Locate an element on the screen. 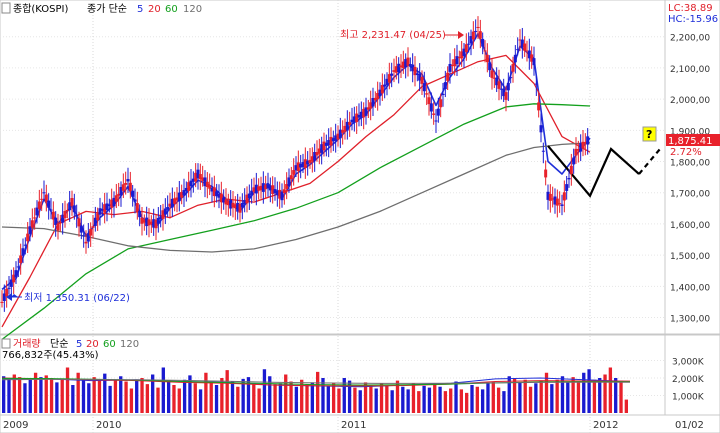  price-tick-label: 1,300,00 is located at coordinates (690, 320).